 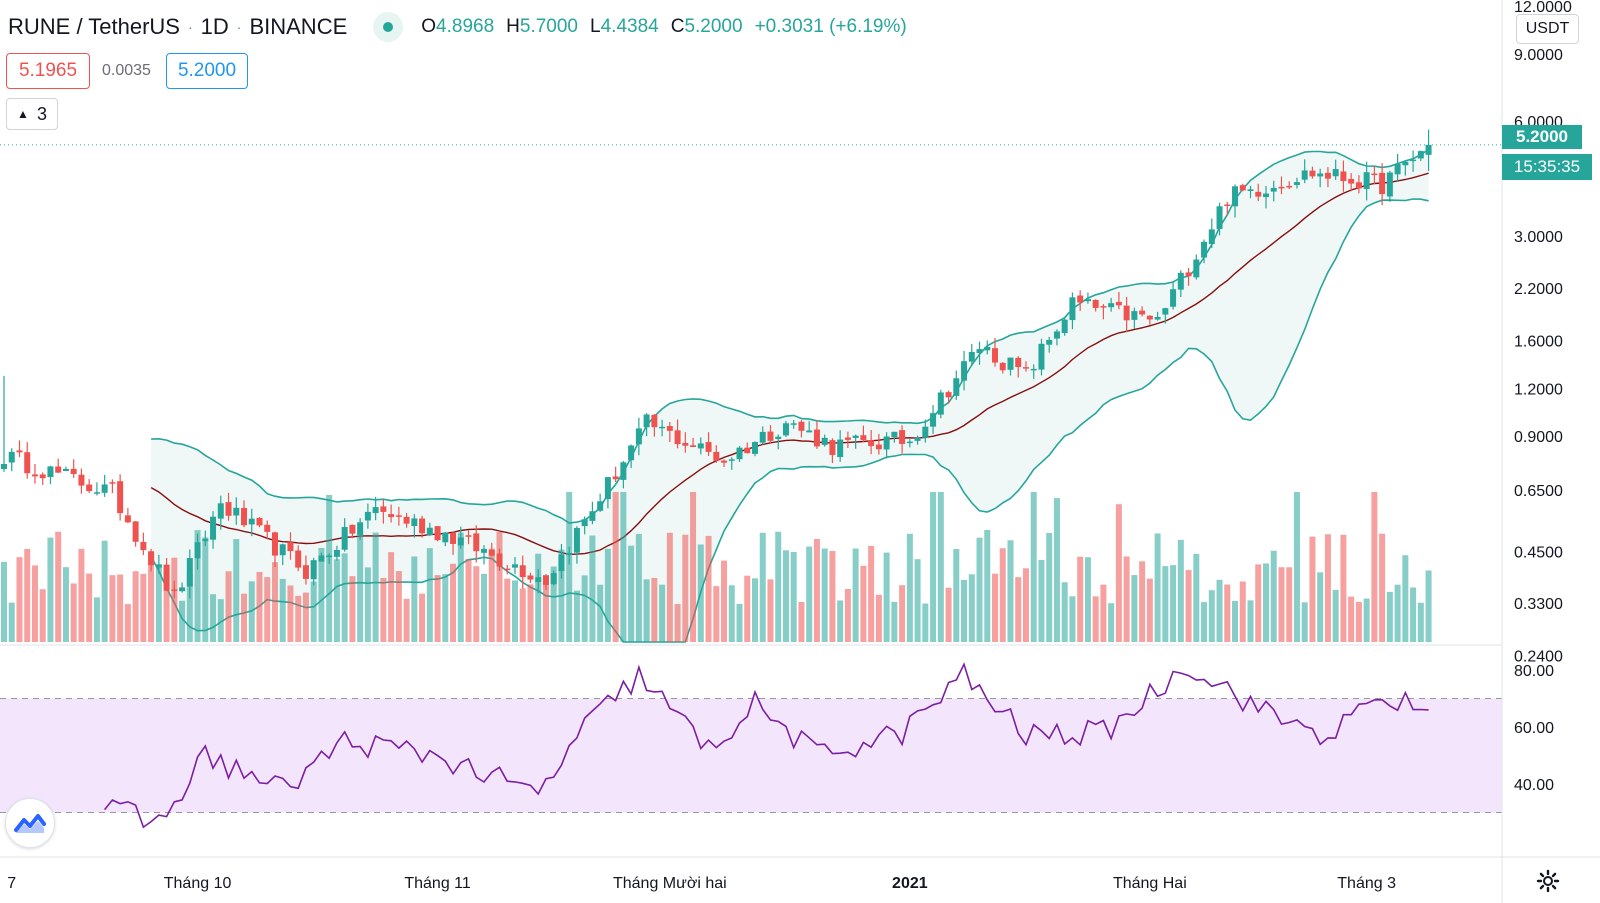 What do you see at coordinates (207, 71) in the screenshot?
I see `buy-button: 5.2000` at bounding box center [207, 71].